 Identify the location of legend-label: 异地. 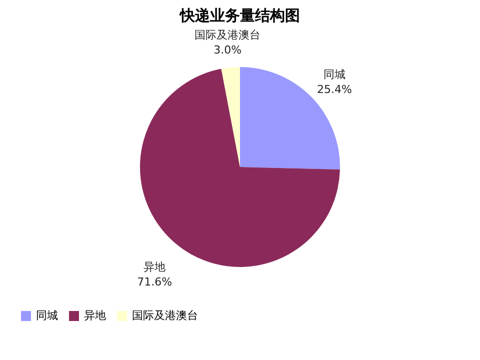
(95, 315).